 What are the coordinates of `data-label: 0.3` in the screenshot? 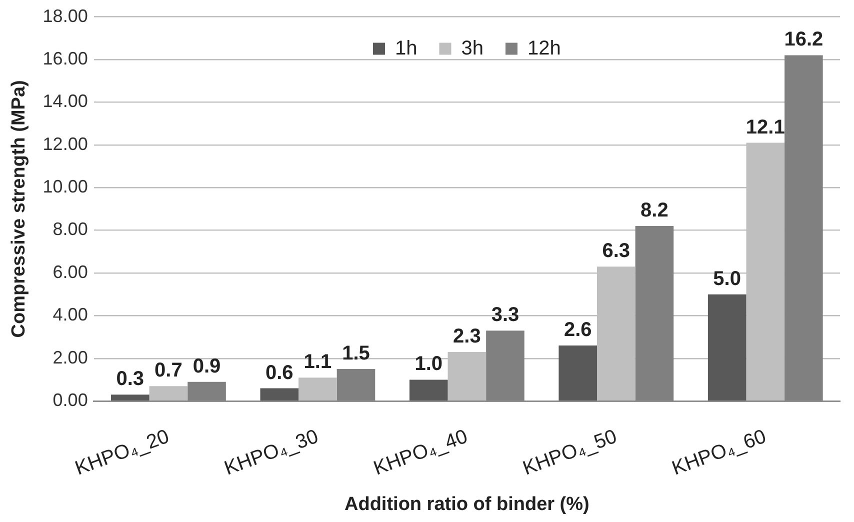 It's located at (130, 379).